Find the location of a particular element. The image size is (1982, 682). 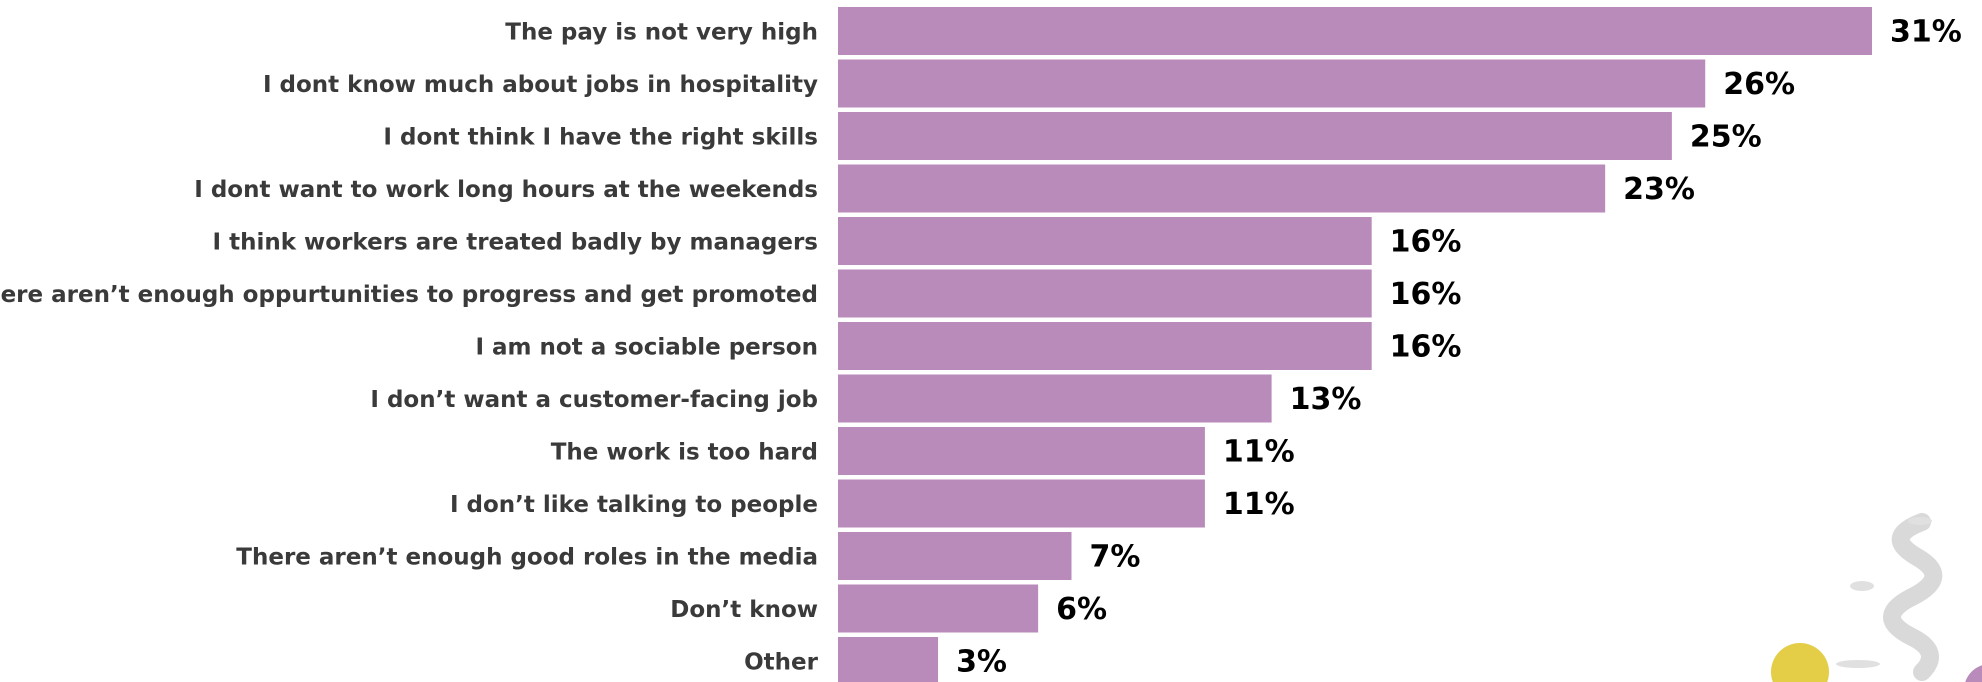

category-label: The work is too hard is located at coordinates (684, 453).